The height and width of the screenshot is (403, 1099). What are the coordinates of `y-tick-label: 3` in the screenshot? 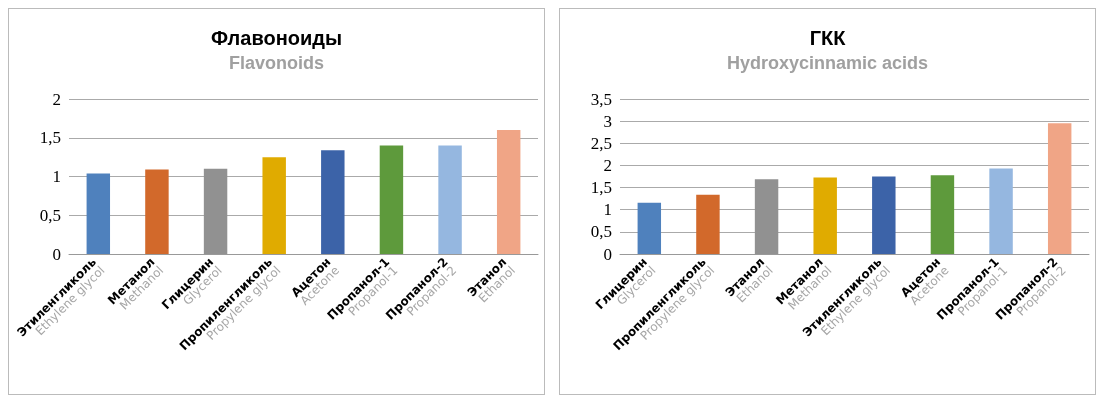 It's located at (607, 121).